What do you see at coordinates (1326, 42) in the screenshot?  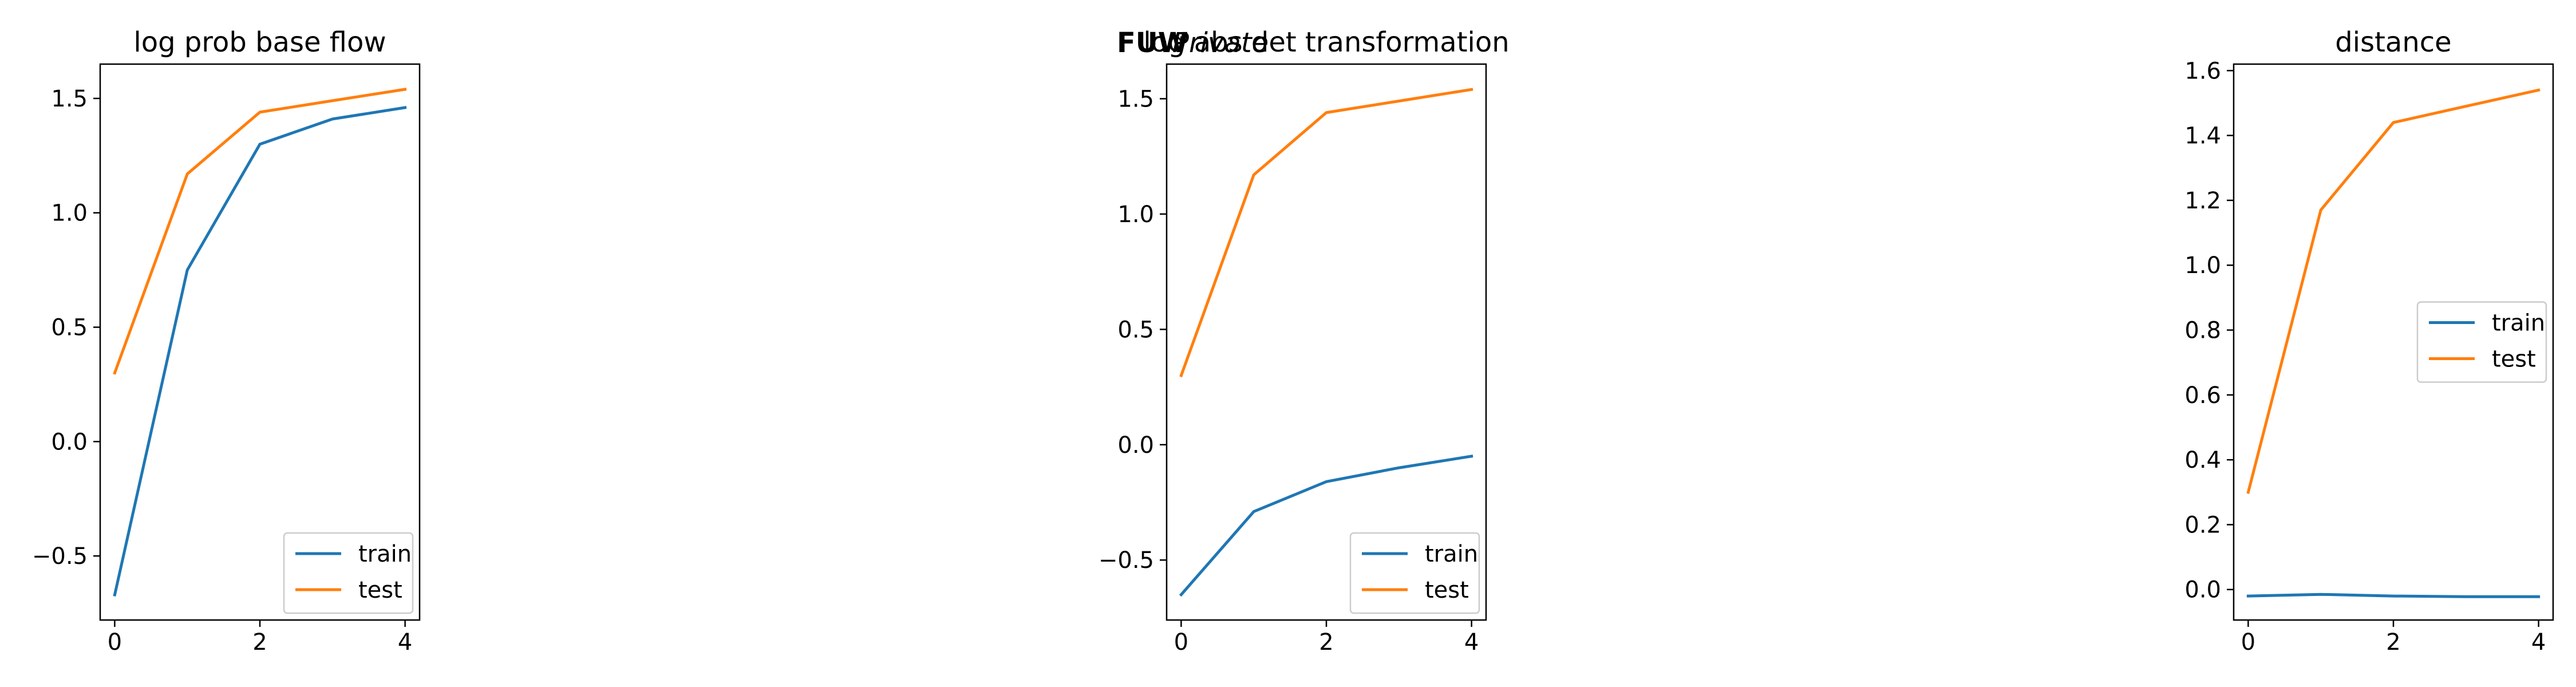 I see `chart-title: log abs det transformation` at bounding box center [1326, 42].